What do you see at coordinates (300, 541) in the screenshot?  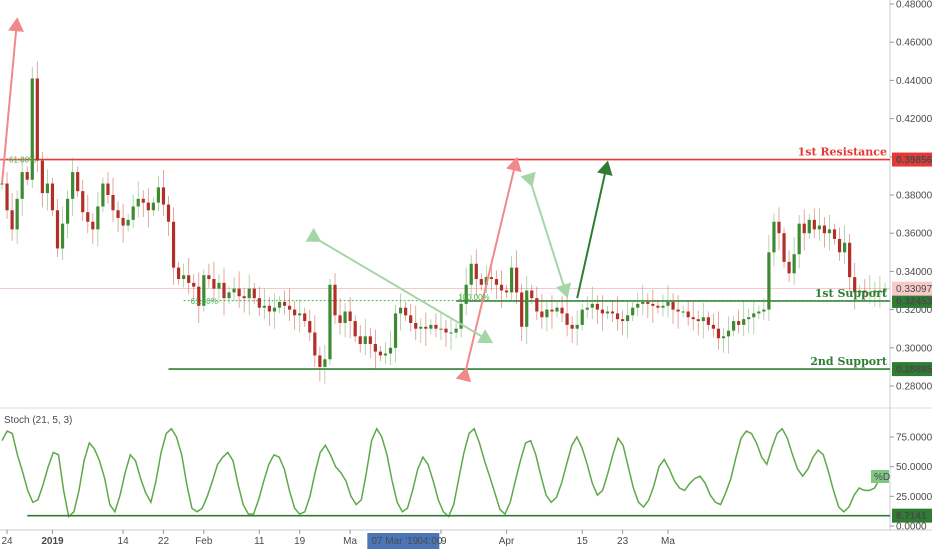 I see `time-tick-label: 19` at bounding box center [300, 541].